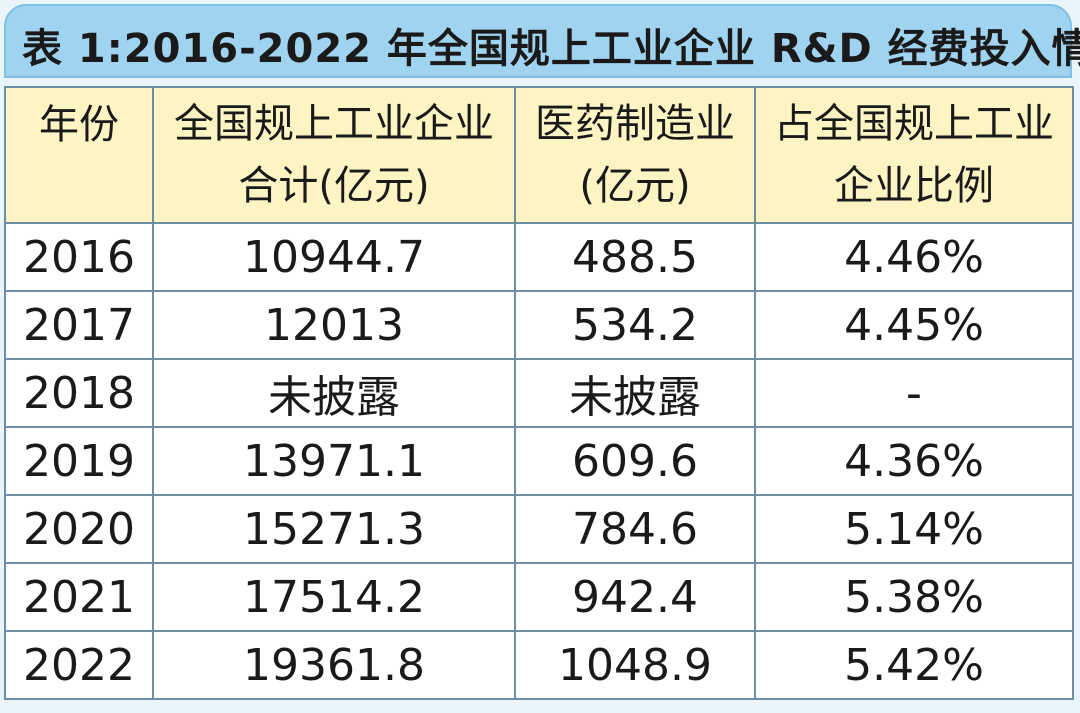 The image size is (1080, 713). Describe the element at coordinates (79, 461) in the screenshot. I see `cell-year: 2019` at that location.